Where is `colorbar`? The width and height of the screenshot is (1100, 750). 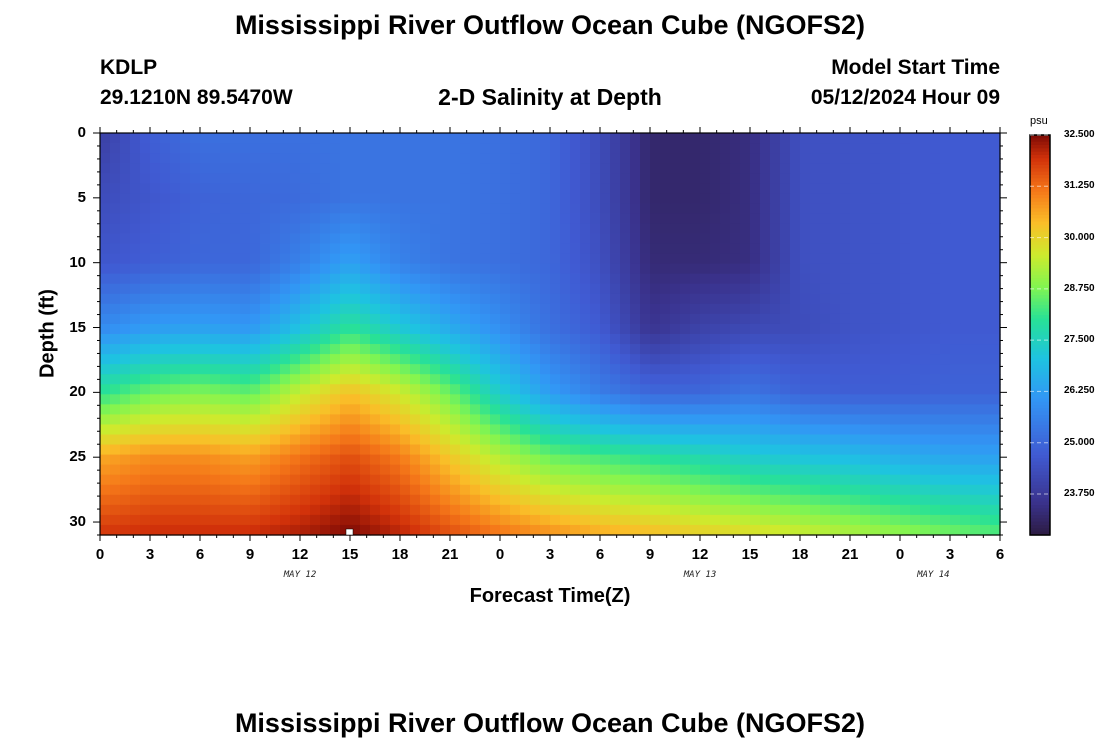 colorbar is located at coordinates (1040, 335).